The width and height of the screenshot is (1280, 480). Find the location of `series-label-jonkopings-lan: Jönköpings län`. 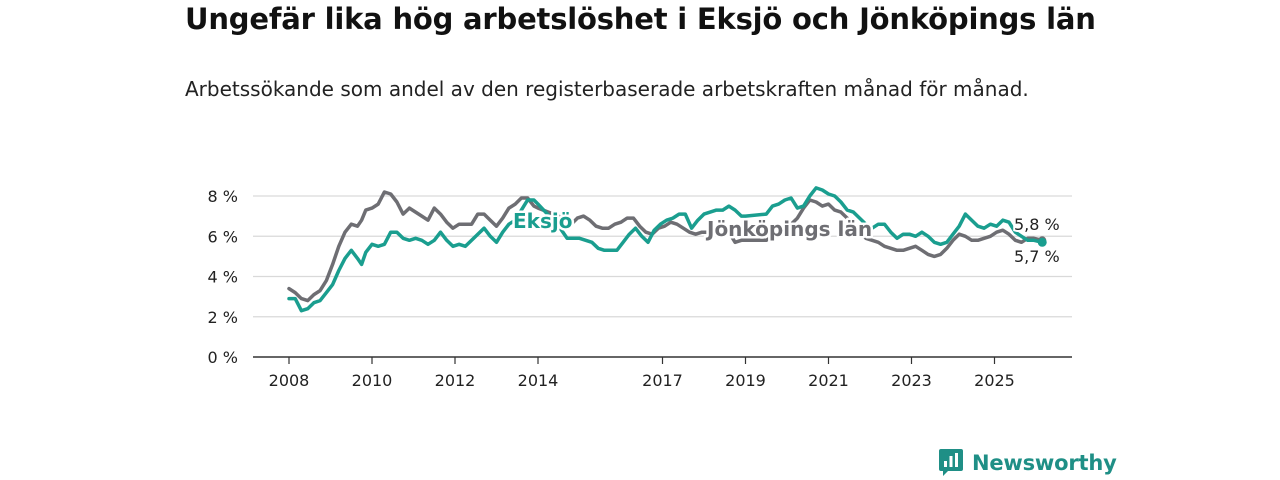

series-label-jonkopings-lan: Jönköpings län is located at coordinates (788, 229).